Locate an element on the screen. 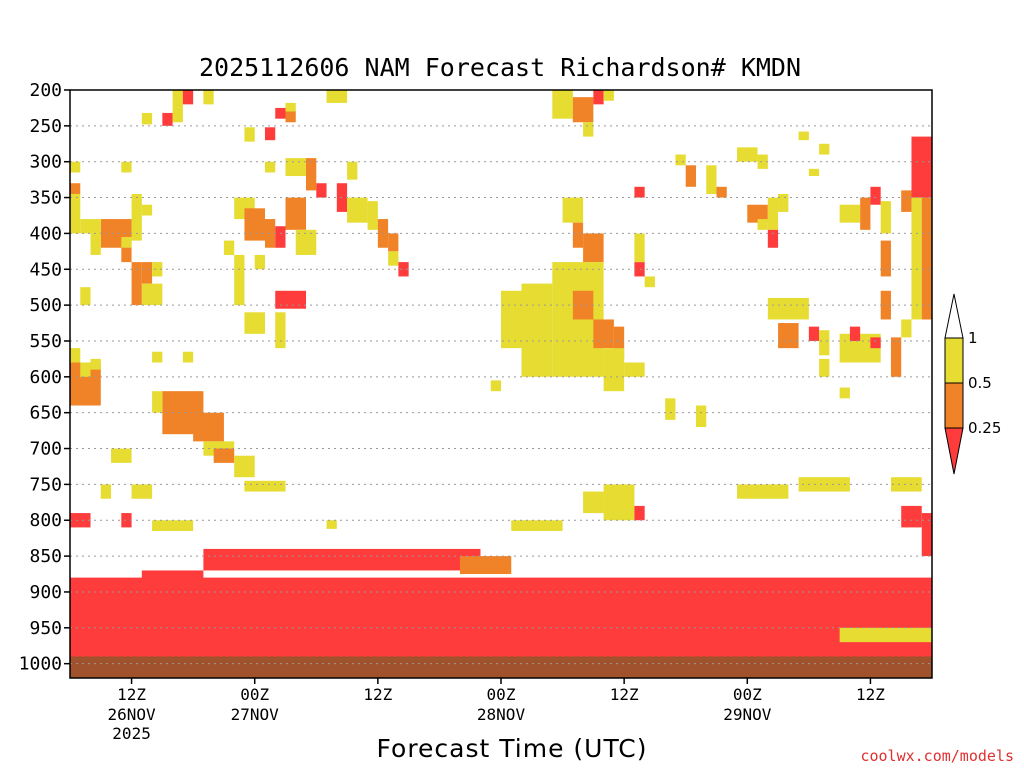  legend-label: 0.25 is located at coordinates (984, 428).